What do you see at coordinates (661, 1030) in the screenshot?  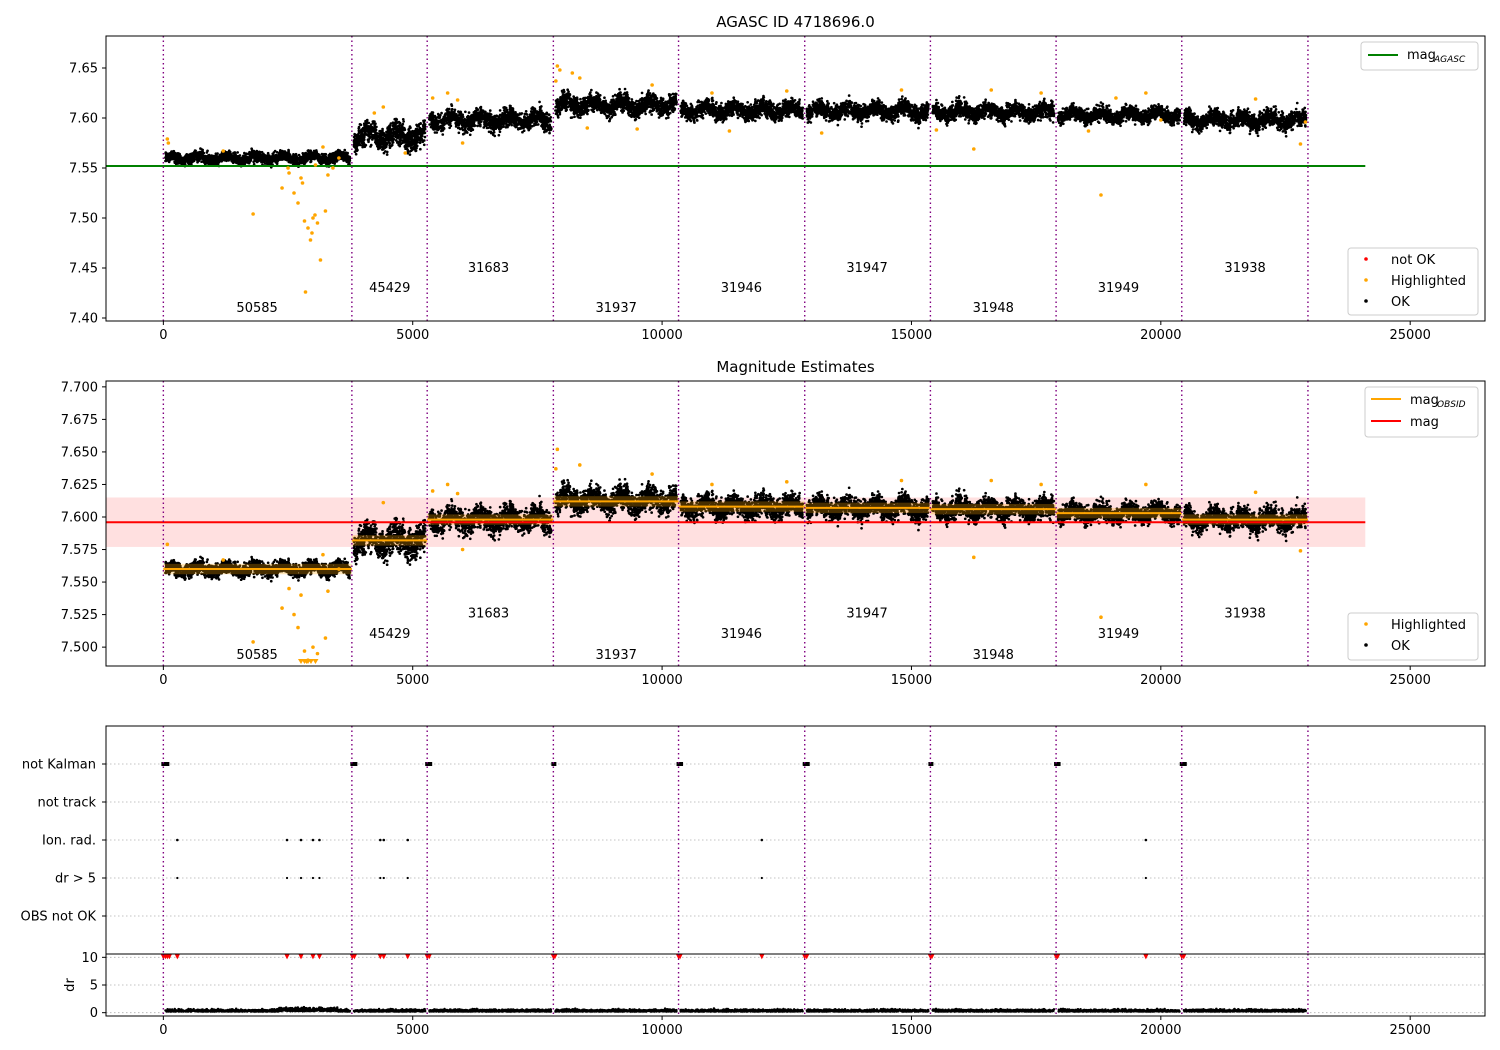 I see `x-tick-label: 10000` at bounding box center [661, 1030].